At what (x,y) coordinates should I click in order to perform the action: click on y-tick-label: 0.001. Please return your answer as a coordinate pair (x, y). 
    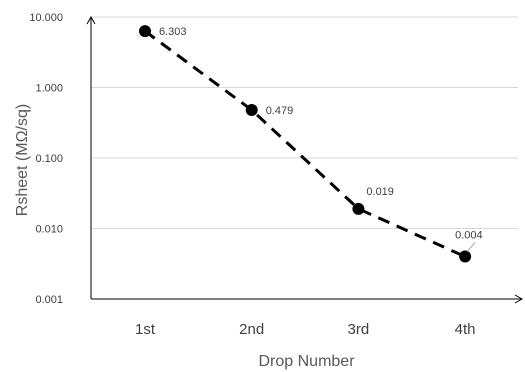
    Looking at the image, I should click on (49, 300).